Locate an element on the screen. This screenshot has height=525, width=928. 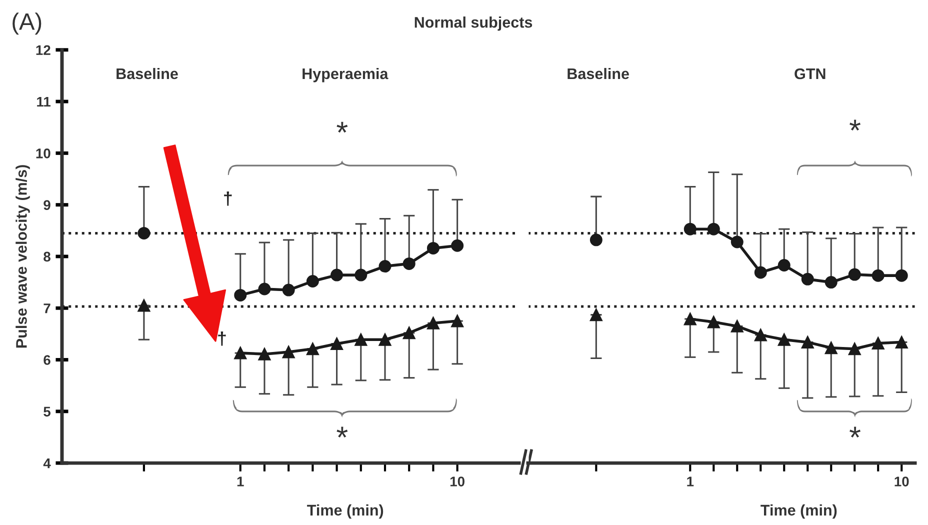
y-tick-label: 7 is located at coordinates (47, 309).